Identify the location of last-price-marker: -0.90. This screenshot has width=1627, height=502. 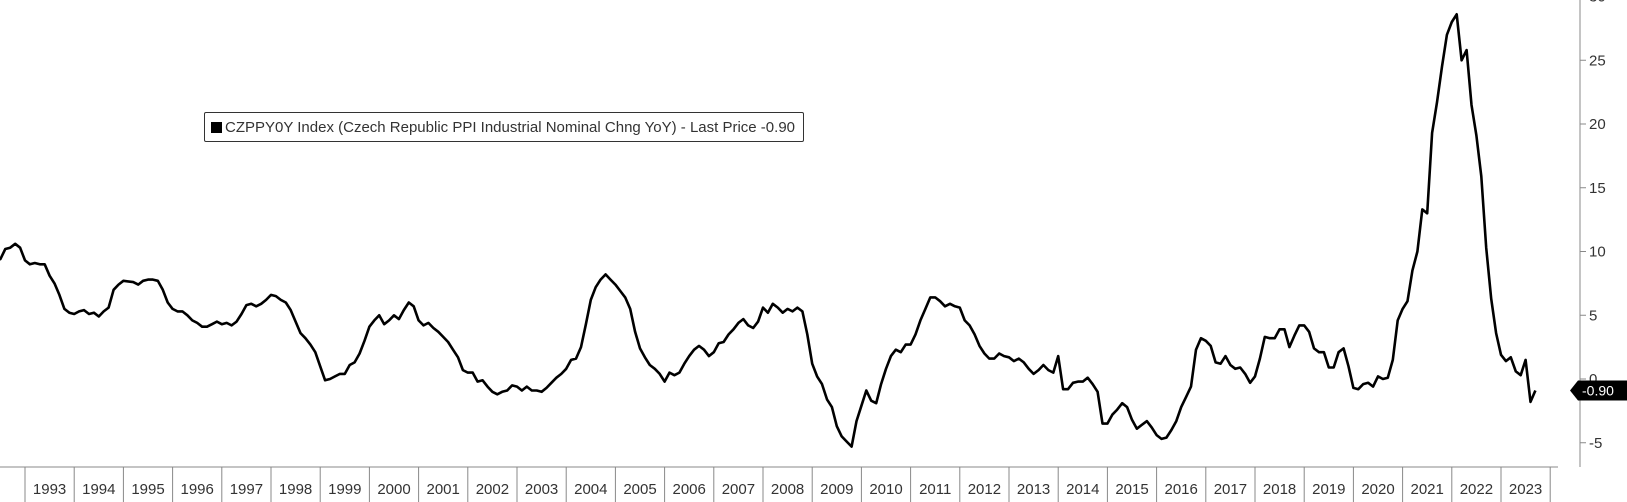
(1598, 390).